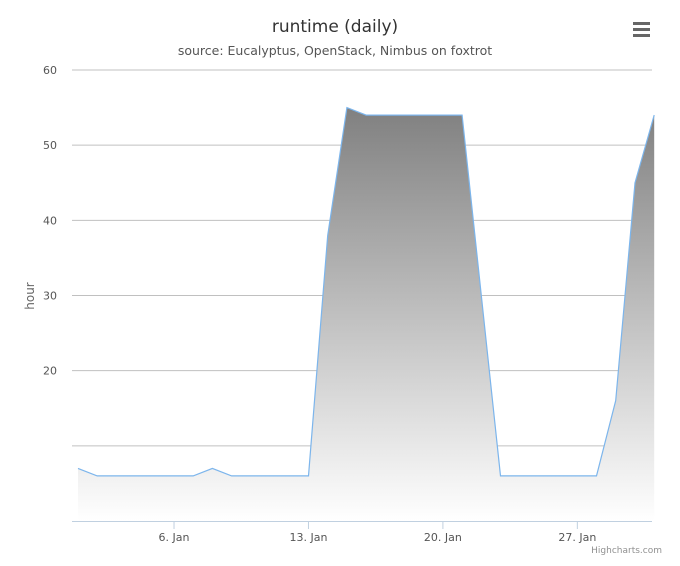 The width and height of the screenshot is (680, 566). What do you see at coordinates (50, 296) in the screenshot?
I see `y-tick-label: 30` at bounding box center [50, 296].